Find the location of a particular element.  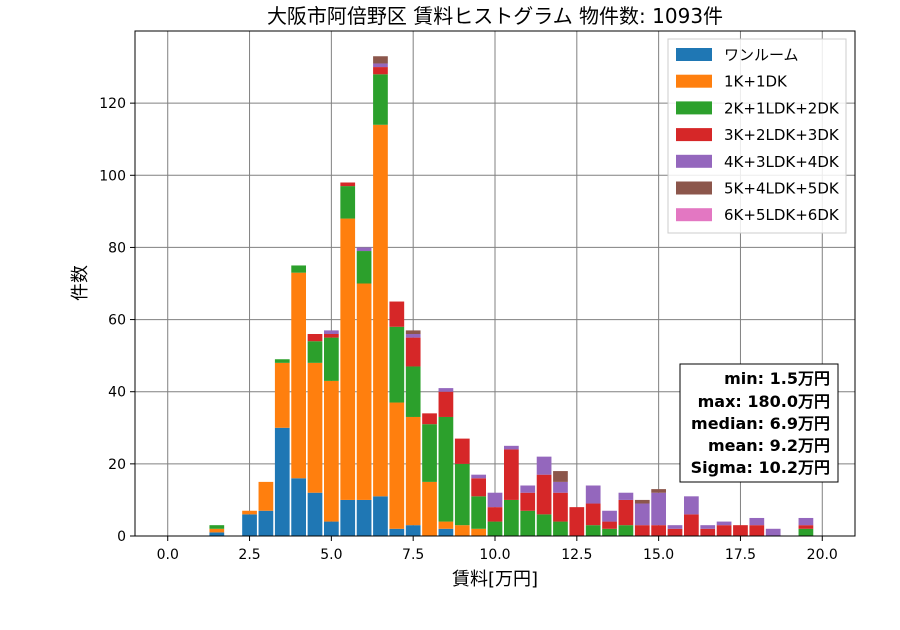

stats-frame is located at coordinates (759, 423).